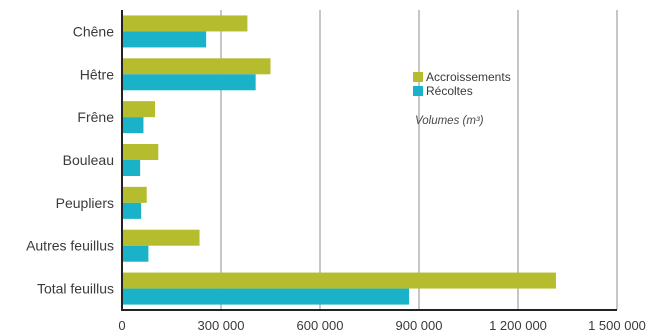 The width and height of the screenshot is (654, 335). What do you see at coordinates (449, 91) in the screenshot?
I see `legend-label-1: Récoltes` at bounding box center [449, 91].